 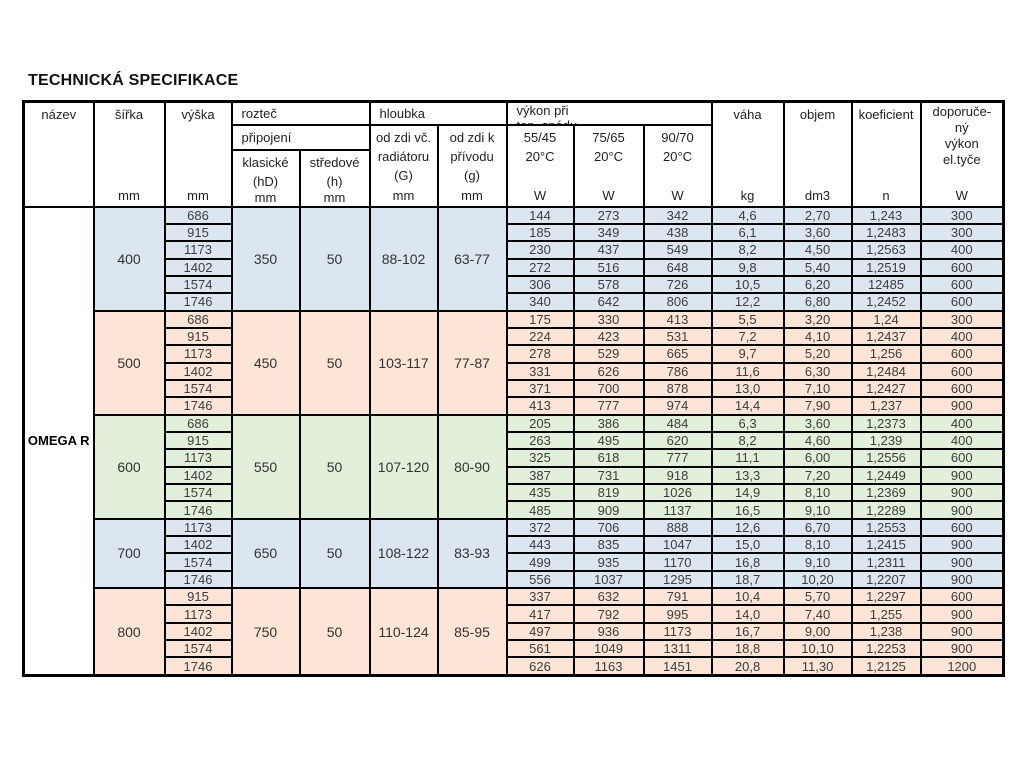 What do you see at coordinates (817, 250) in the screenshot?
I see `cell-objem_dm3: 4,50` at bounding box center [817, 250].